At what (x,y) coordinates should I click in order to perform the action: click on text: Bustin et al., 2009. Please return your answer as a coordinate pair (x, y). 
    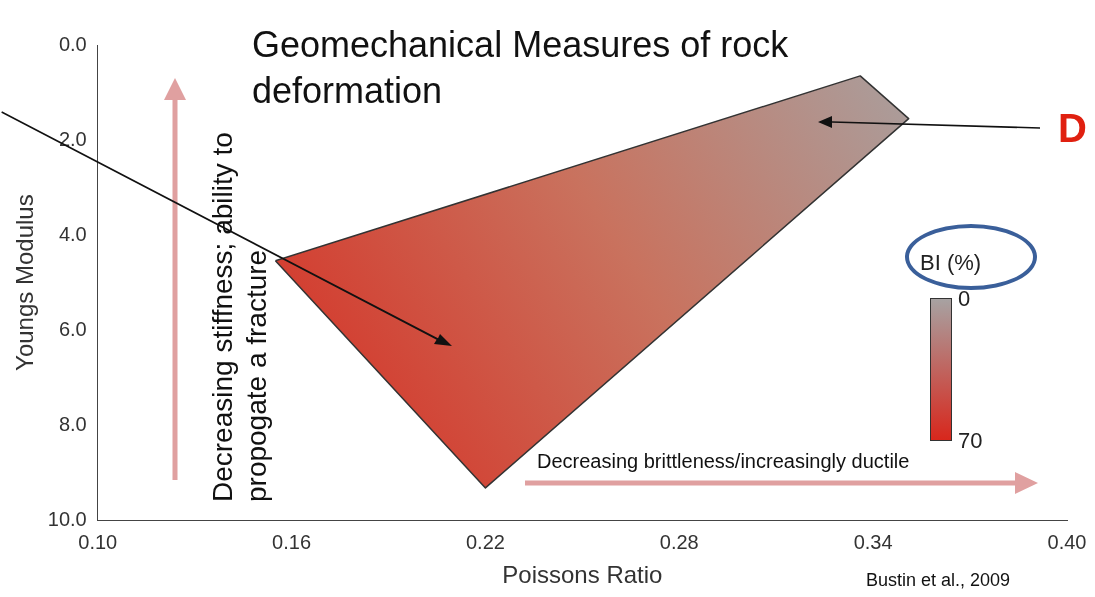
    Looking at the image, I should click on (938, 580).